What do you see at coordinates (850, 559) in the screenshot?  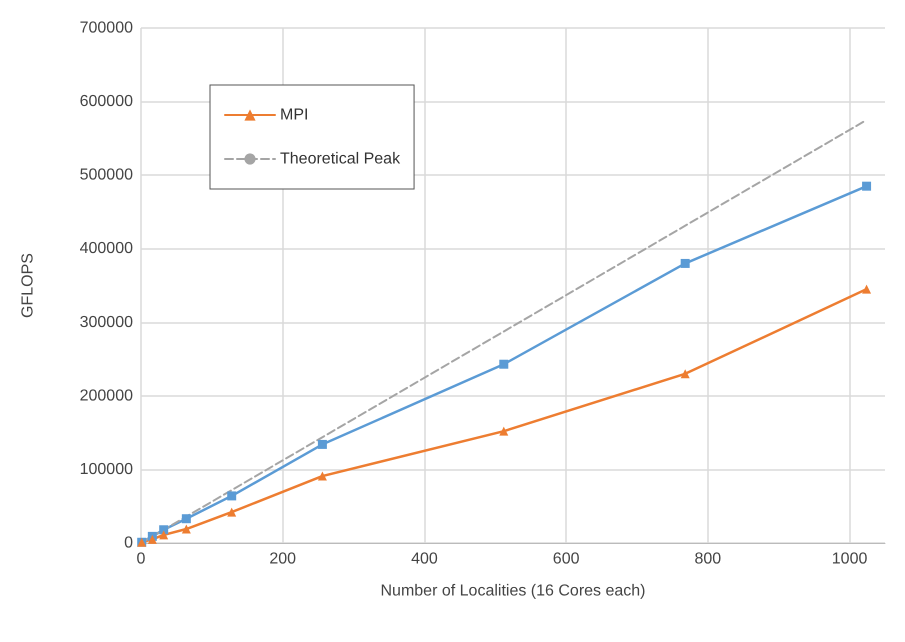 I see `x-tick-label: 1000` at bounding box center [850, 559].